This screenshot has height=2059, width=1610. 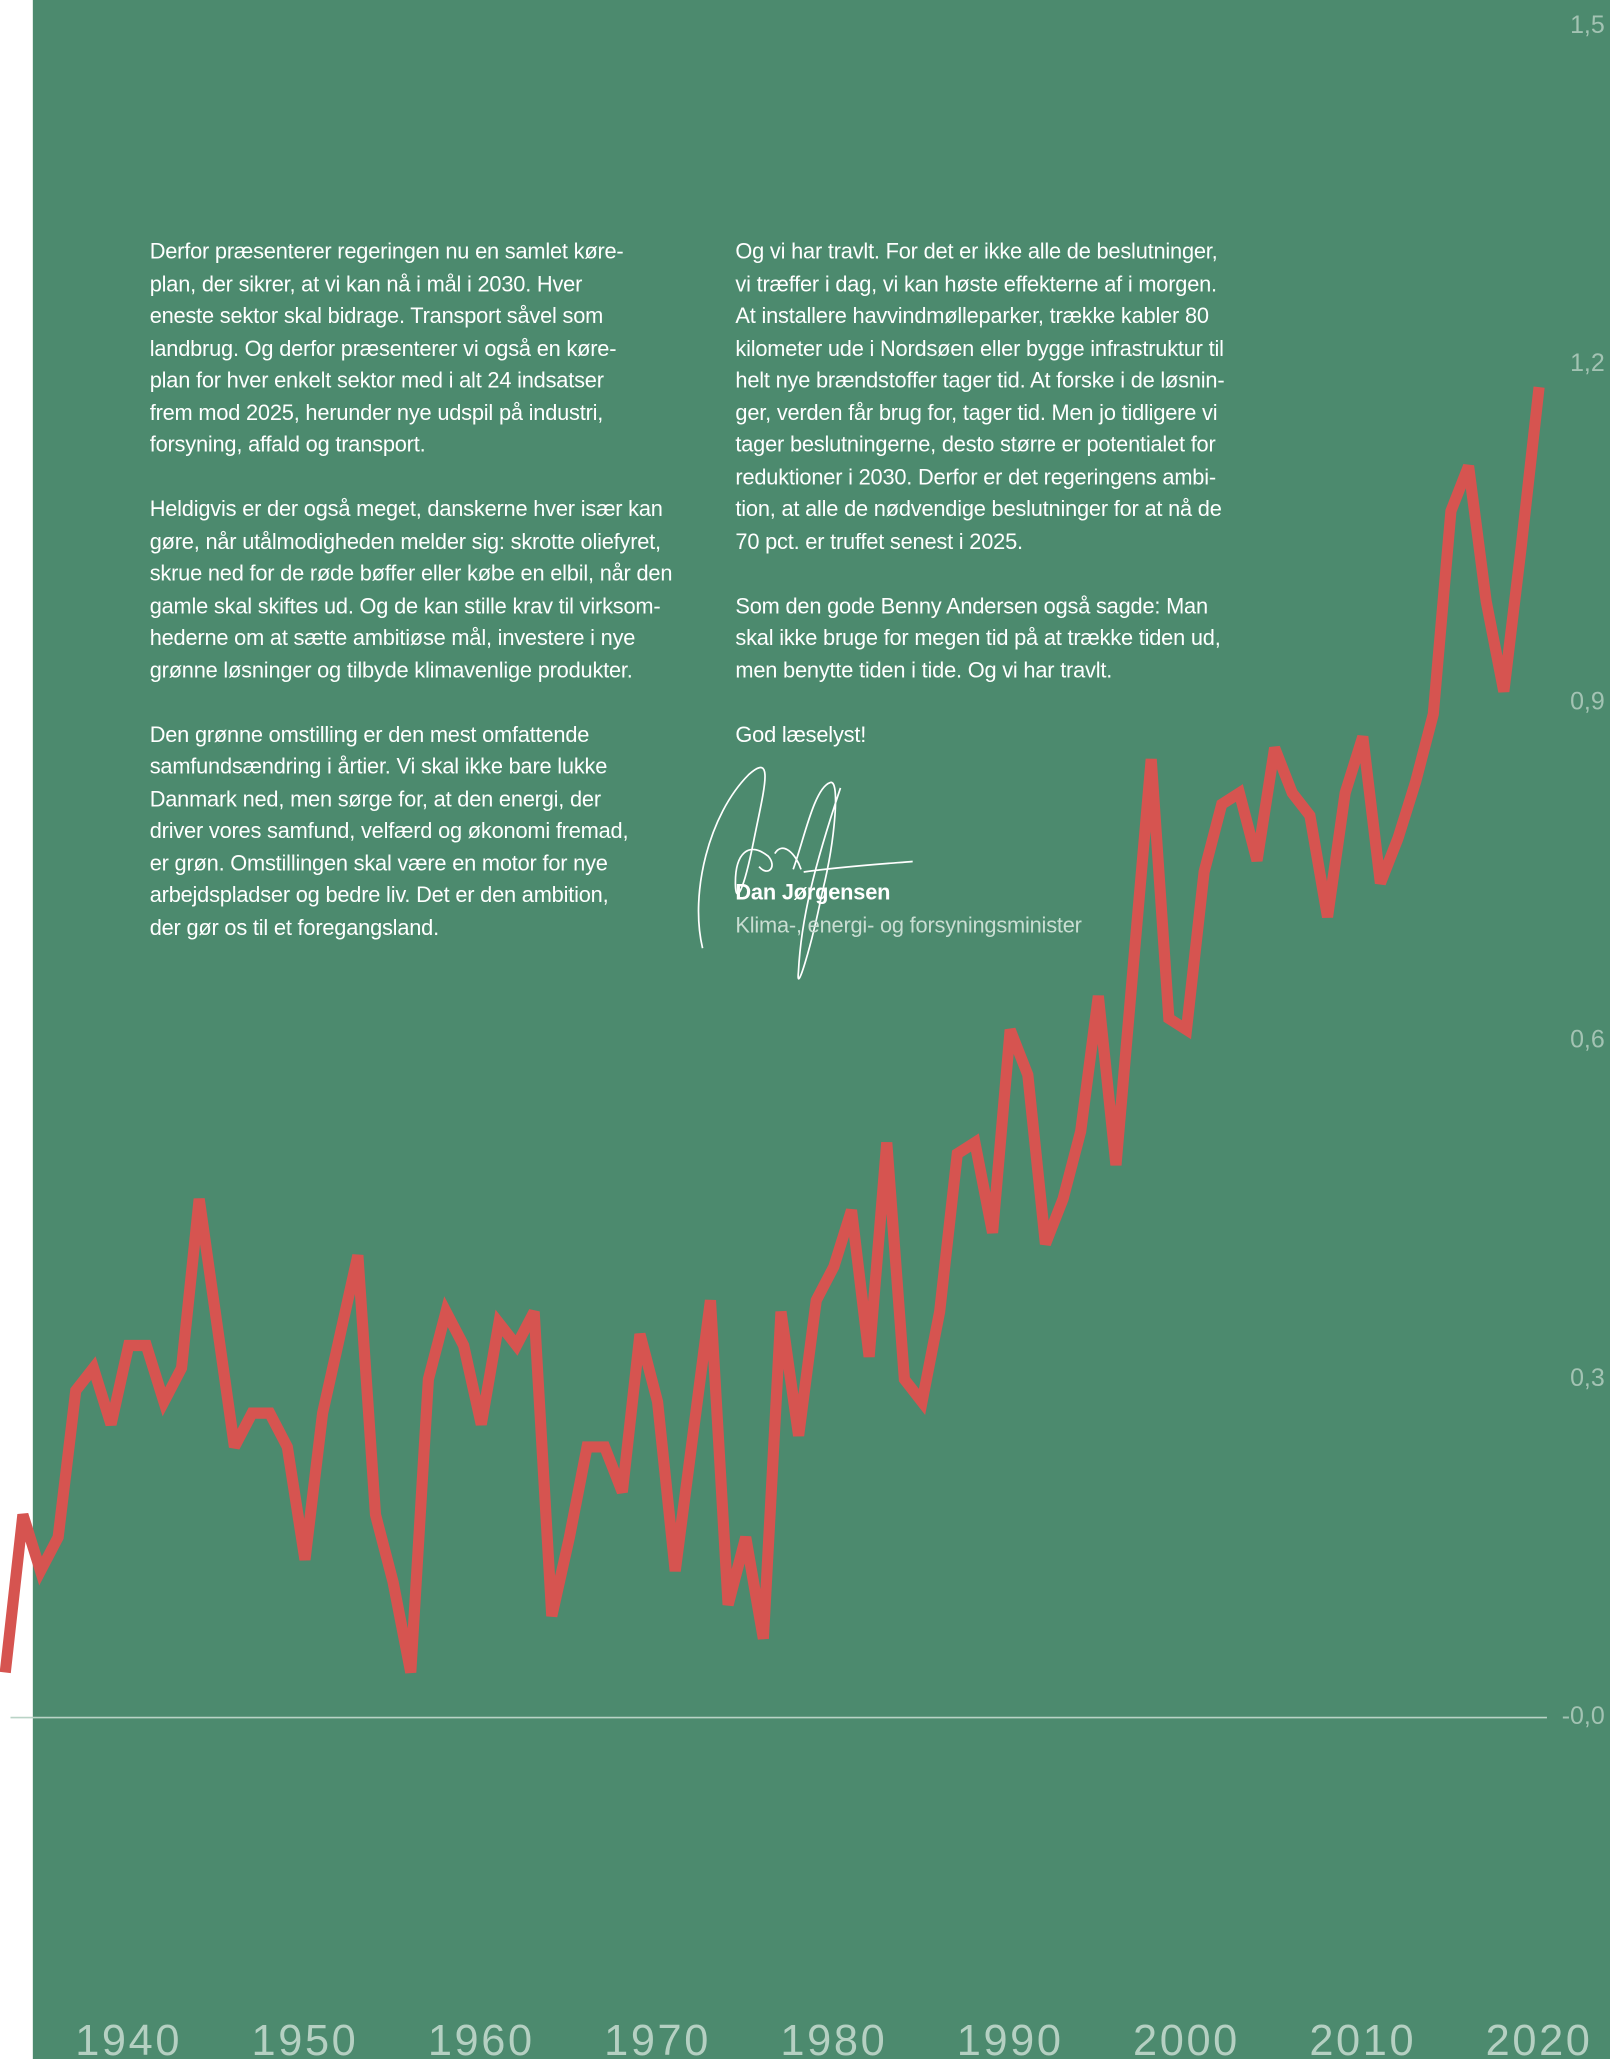 I want to click on signature-name: Dan Jørgensen, so click(x=813, y=892).